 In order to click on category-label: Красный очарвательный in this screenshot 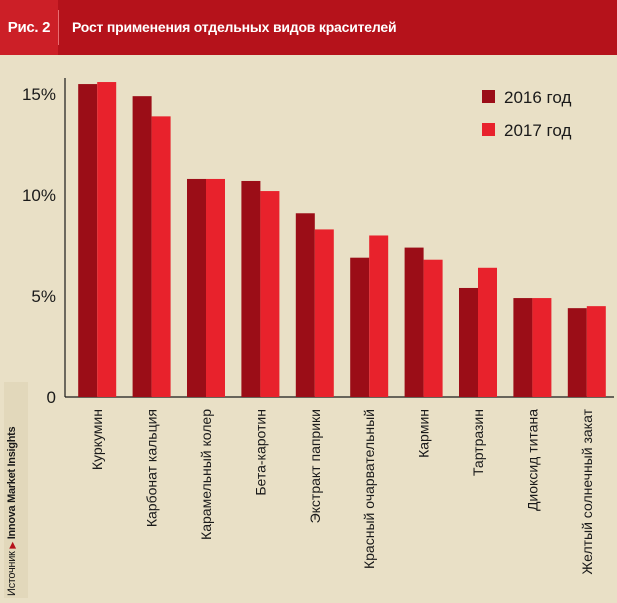, I will do `click(369, 489)`.